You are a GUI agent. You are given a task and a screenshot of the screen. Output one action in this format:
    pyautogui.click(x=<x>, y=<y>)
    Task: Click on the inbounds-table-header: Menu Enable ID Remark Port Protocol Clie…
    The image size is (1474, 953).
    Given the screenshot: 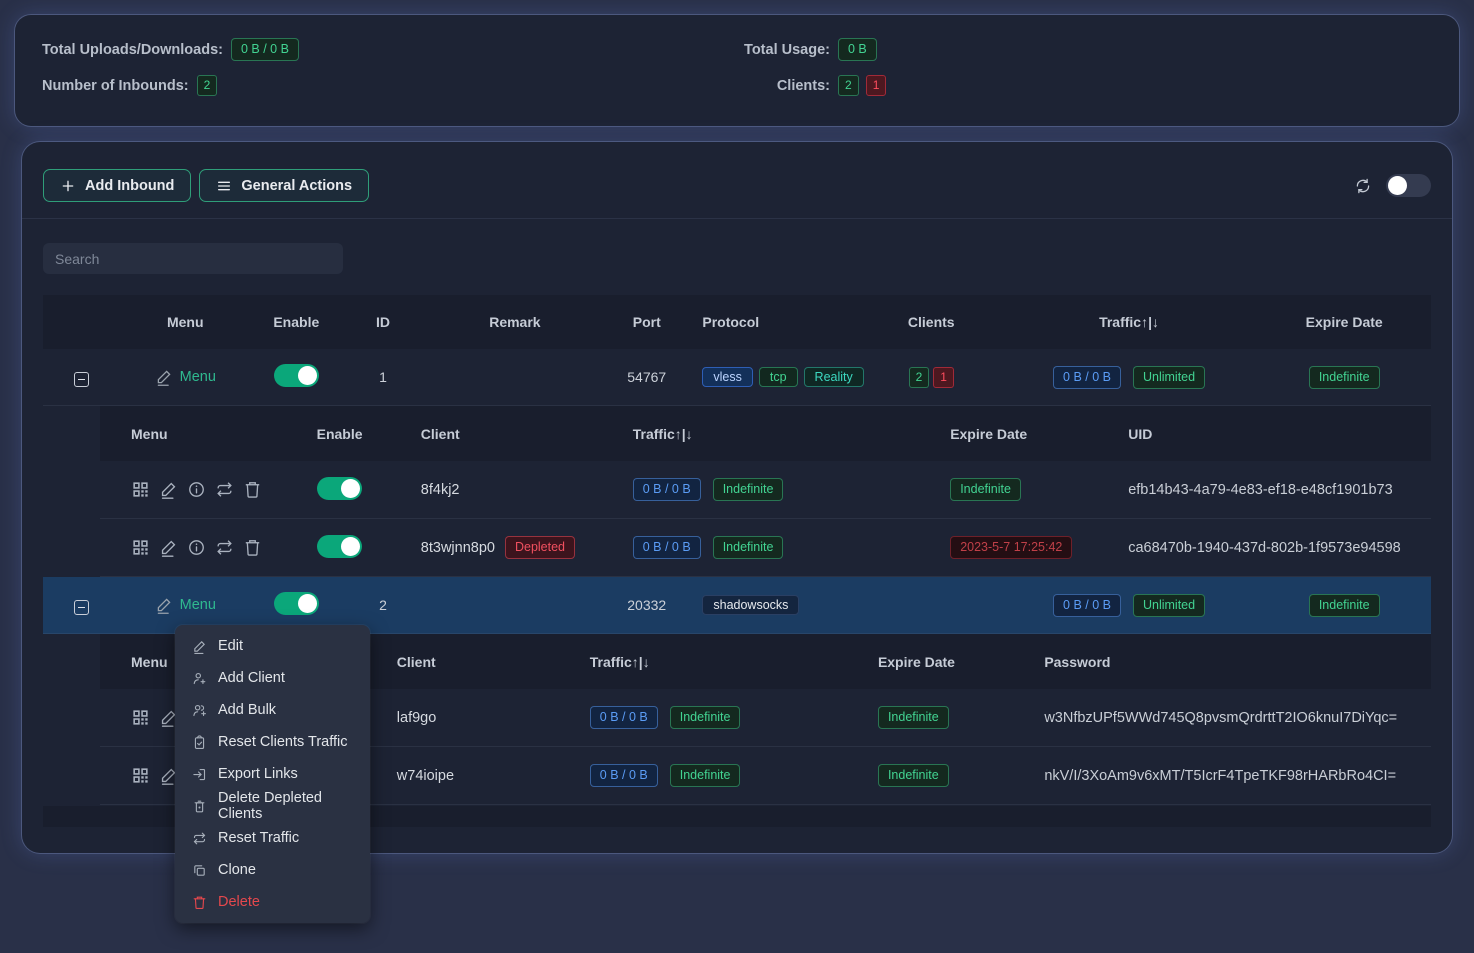 What is the action you would take?
    pyautogui.click(x=737, y=322)
    